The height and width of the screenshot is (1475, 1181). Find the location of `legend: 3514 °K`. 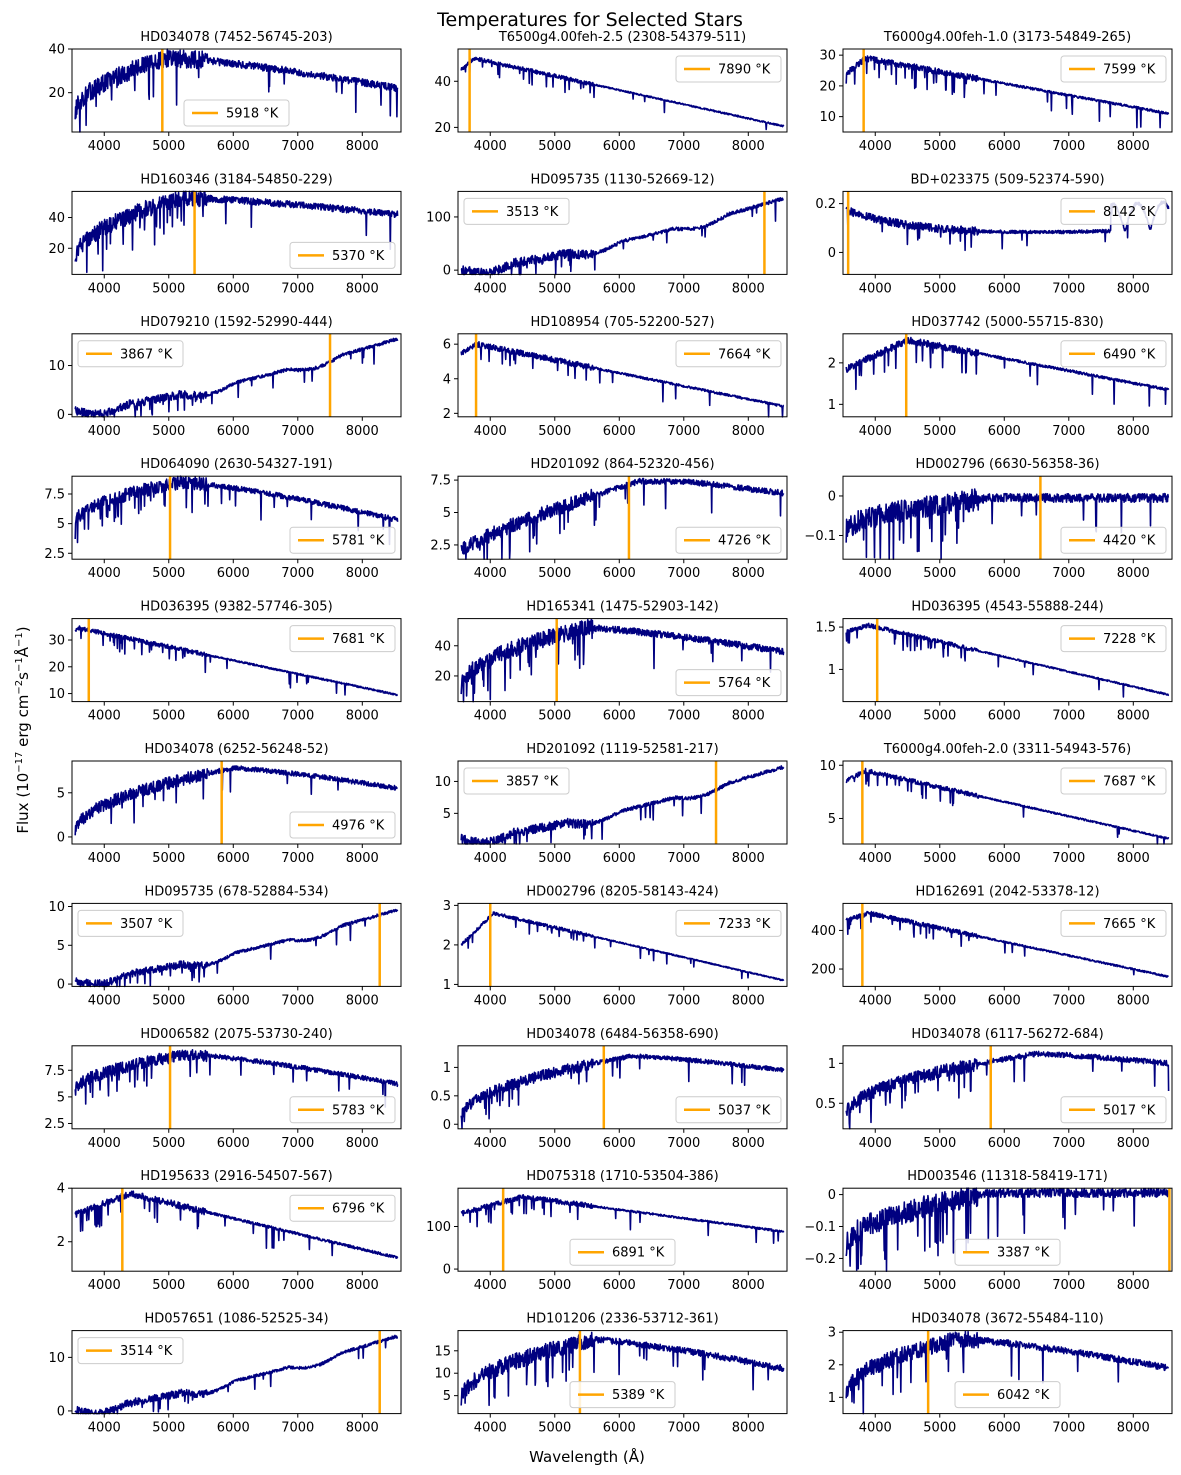

legend: 3514 °K is located at coordinates (130, 1351).